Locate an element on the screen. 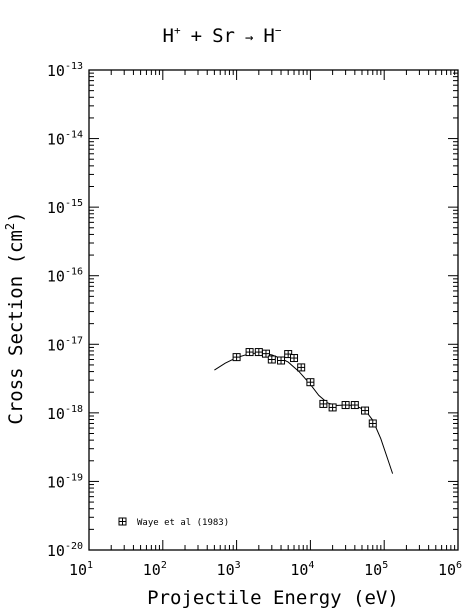  y-tick-label: 10-13 is located at coordinates (65, 70).